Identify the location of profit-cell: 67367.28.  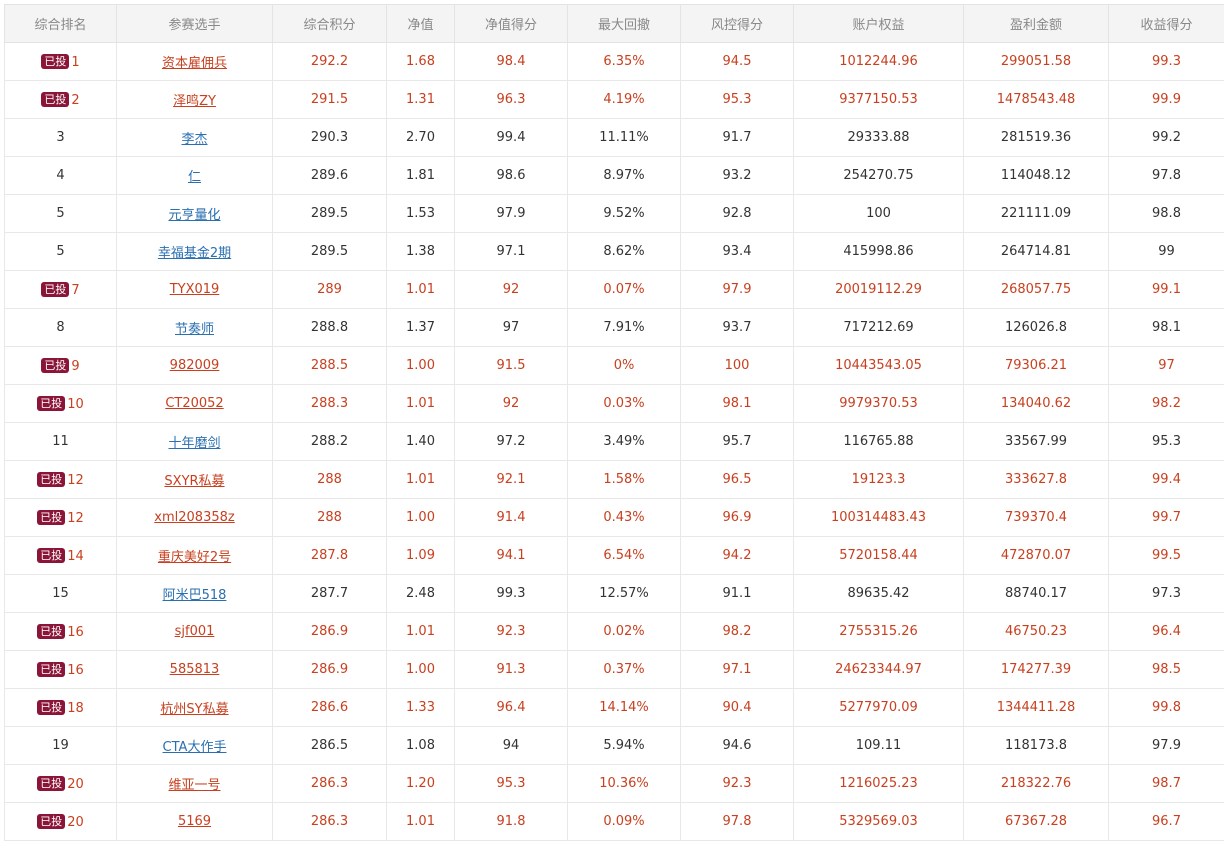
(1036, 821).